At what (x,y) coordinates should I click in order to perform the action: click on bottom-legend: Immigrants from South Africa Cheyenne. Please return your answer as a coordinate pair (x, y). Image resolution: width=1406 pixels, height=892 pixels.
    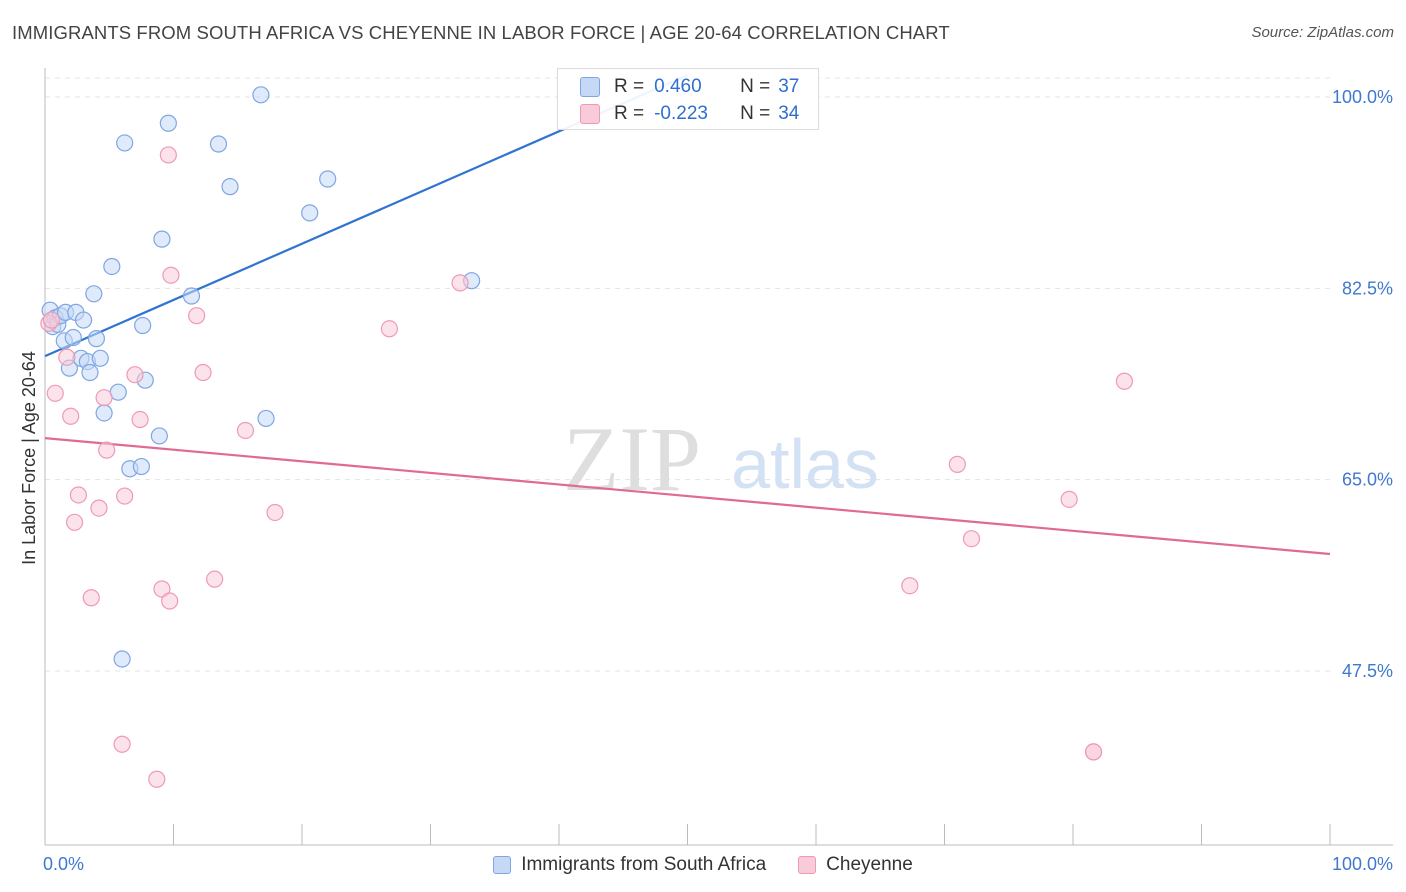
    Looking at the image, I should click on (703, 865).